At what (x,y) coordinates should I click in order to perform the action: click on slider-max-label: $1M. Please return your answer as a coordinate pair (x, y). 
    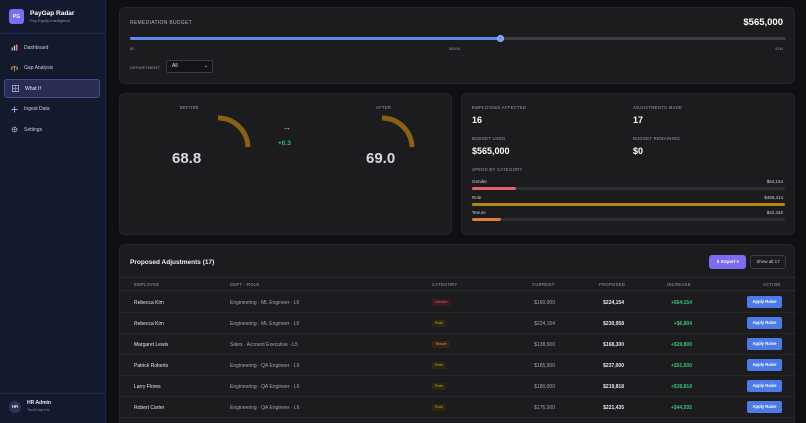
    Looking at the image, I should click on (779, 48).